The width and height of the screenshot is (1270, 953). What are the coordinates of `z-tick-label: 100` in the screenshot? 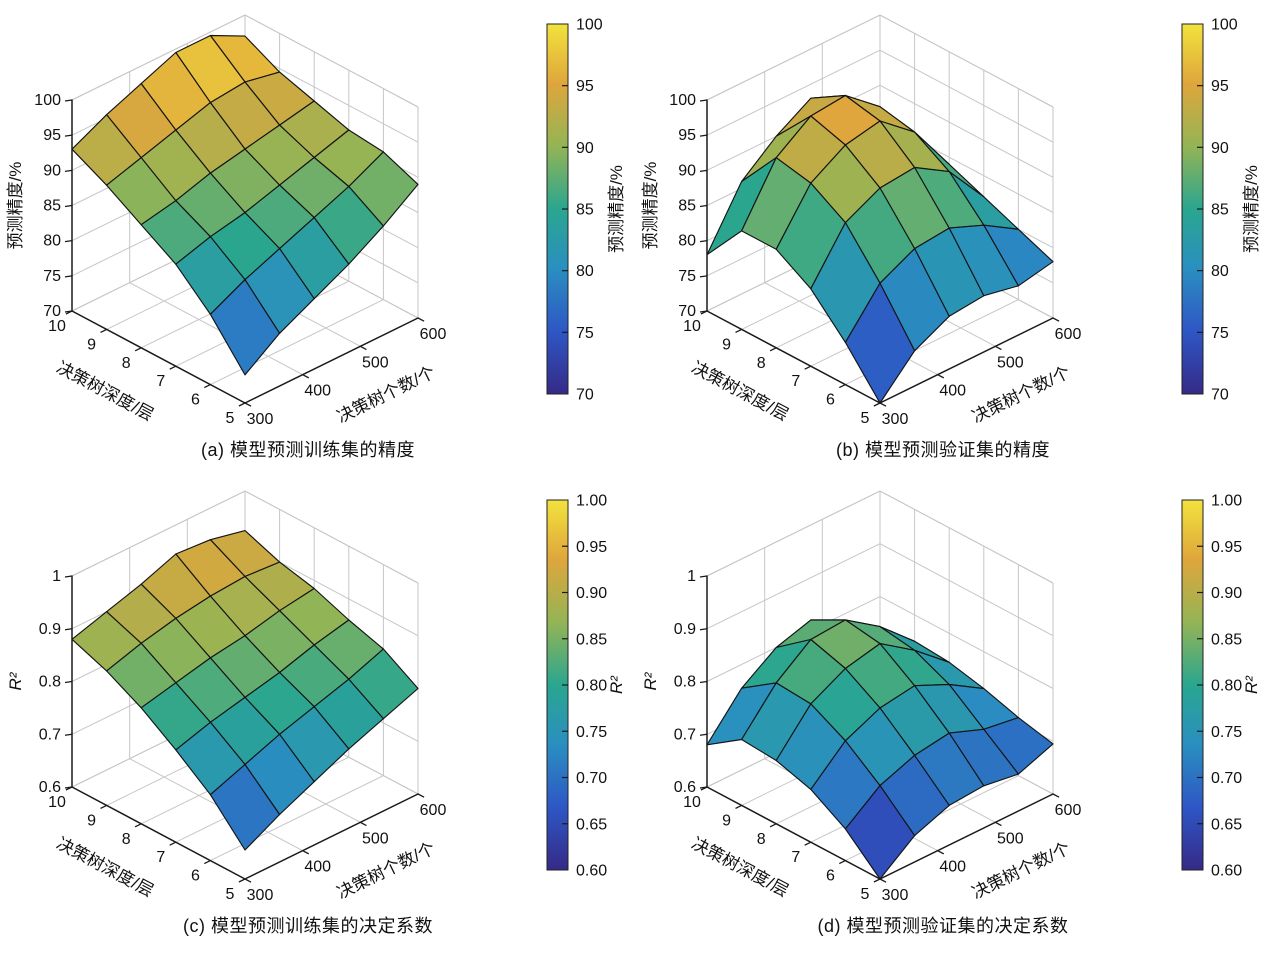 It's located at (682, 100).